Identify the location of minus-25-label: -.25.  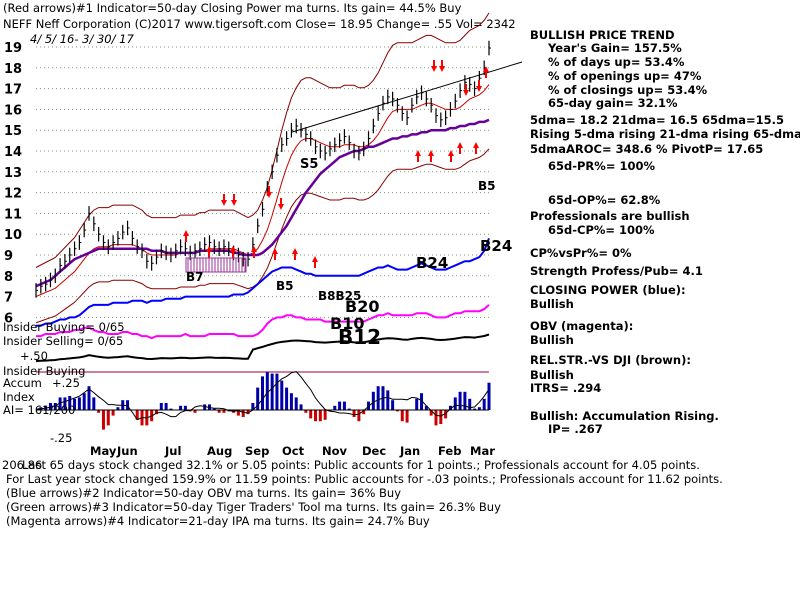
(61, 438).